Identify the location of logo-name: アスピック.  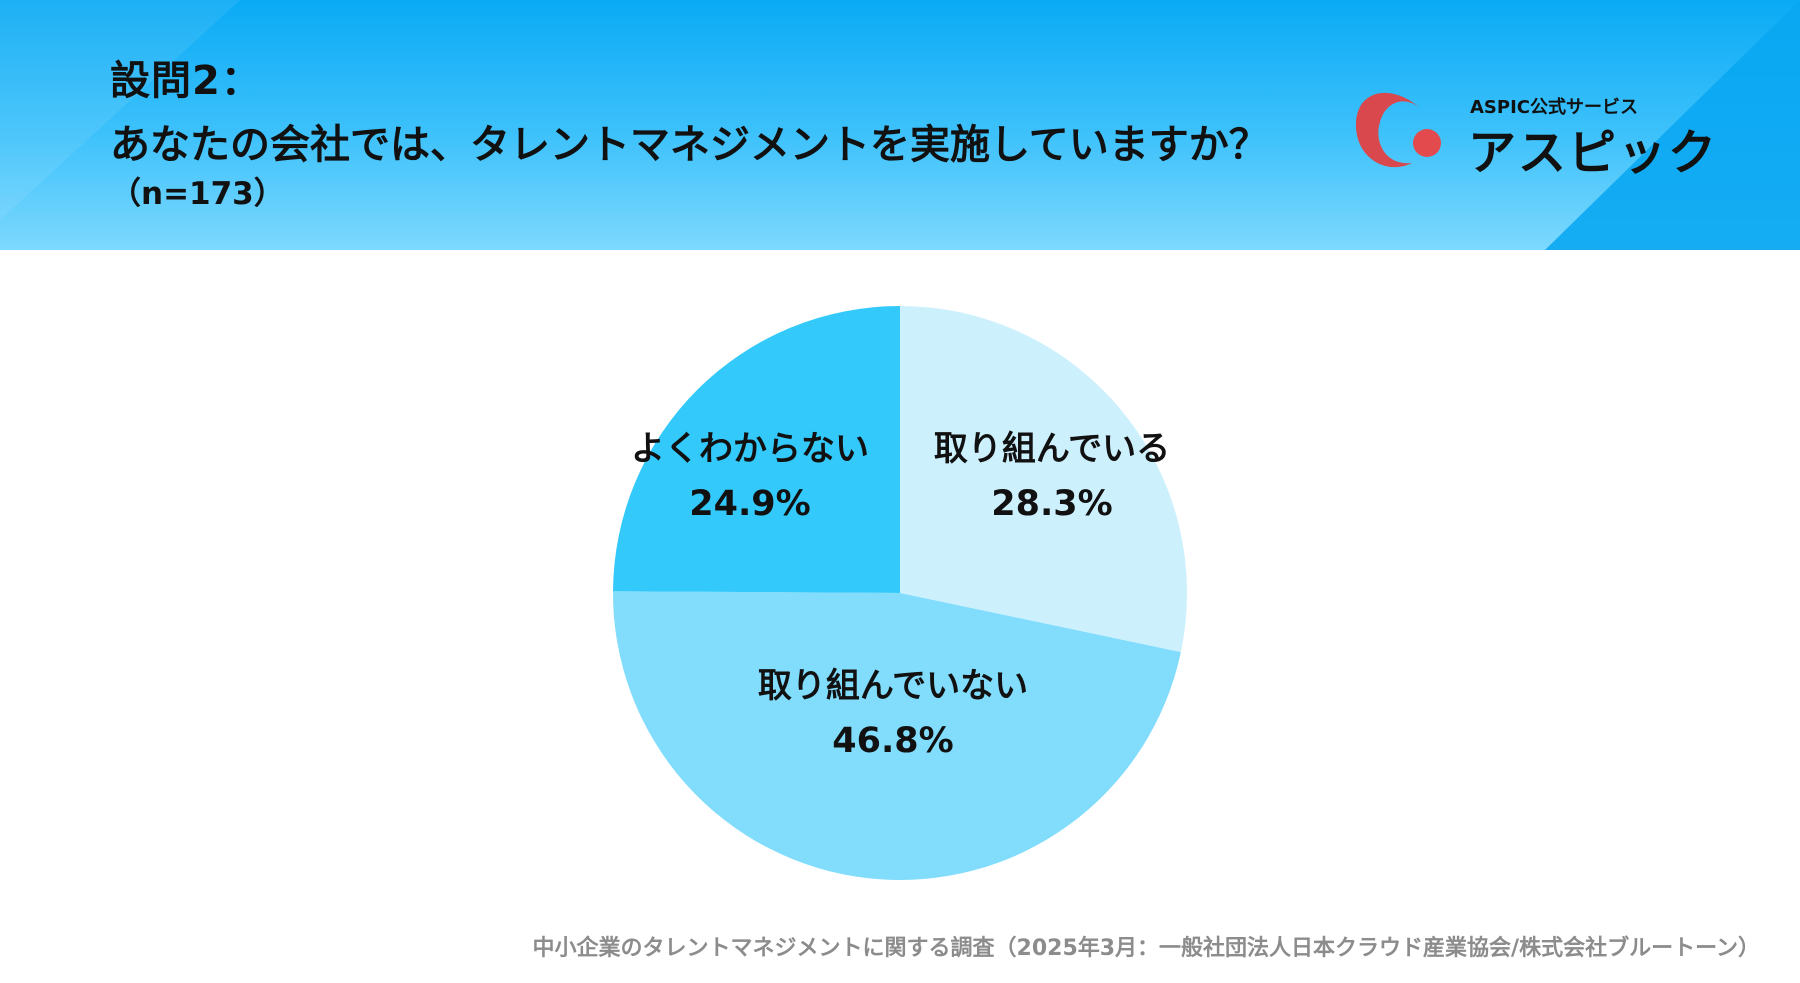
(1593, 153).